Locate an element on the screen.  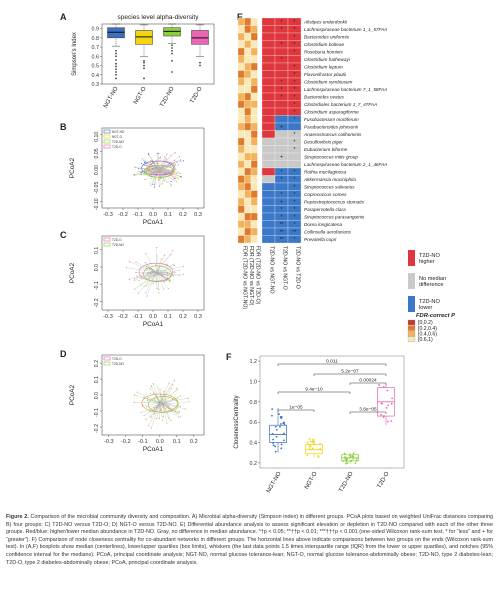
chart-e-fdr-legend-title: FDR-correct P is located at coordinates (435, 316).